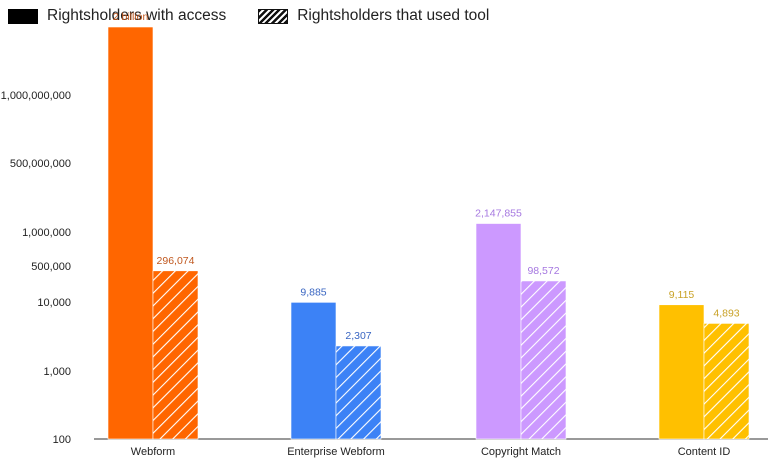  What do you see at coordinates (46, 233) in the screenshot?
I see `y-tick-label: 1,000,000` at bounding box center [46, 233].